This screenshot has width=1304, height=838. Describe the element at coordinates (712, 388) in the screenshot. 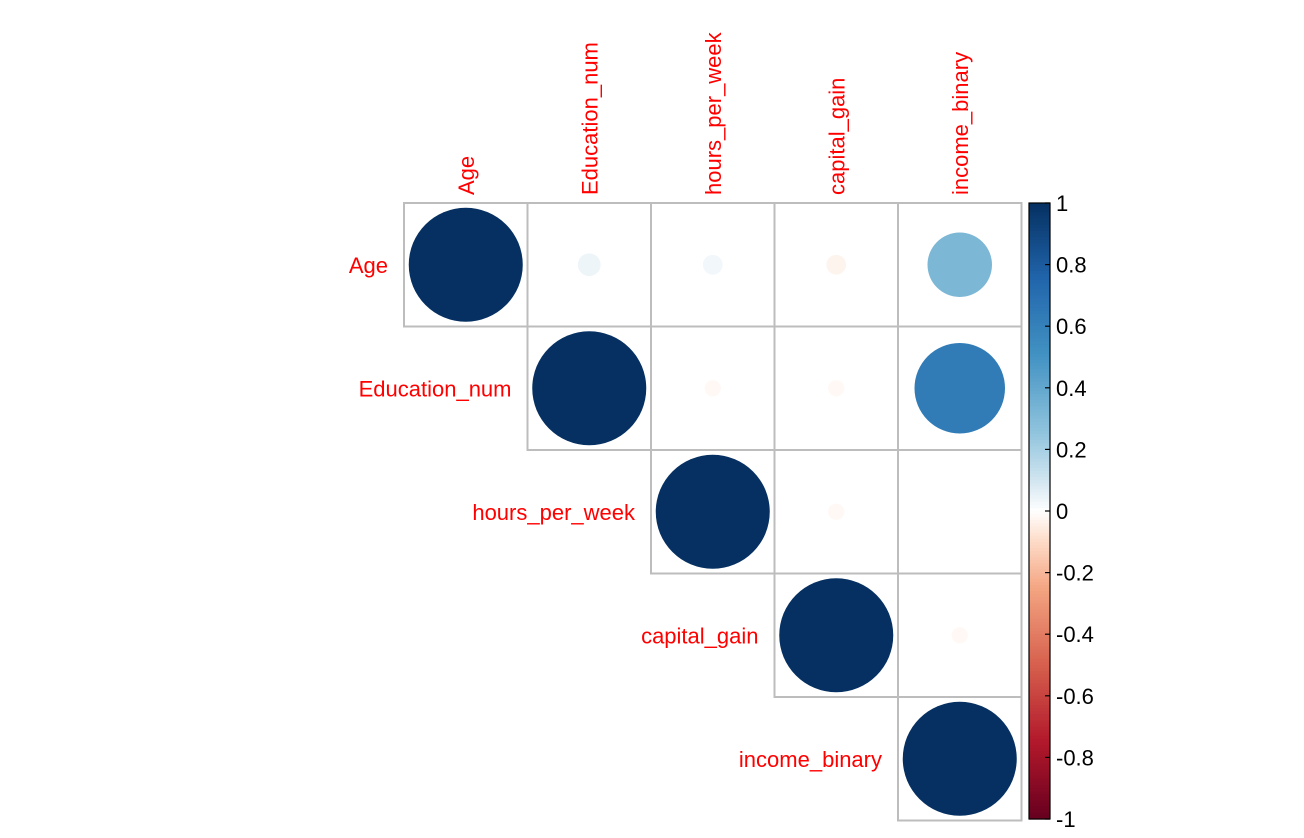

I see `correlation-circle-Education_num-hours_per_week` at that location.